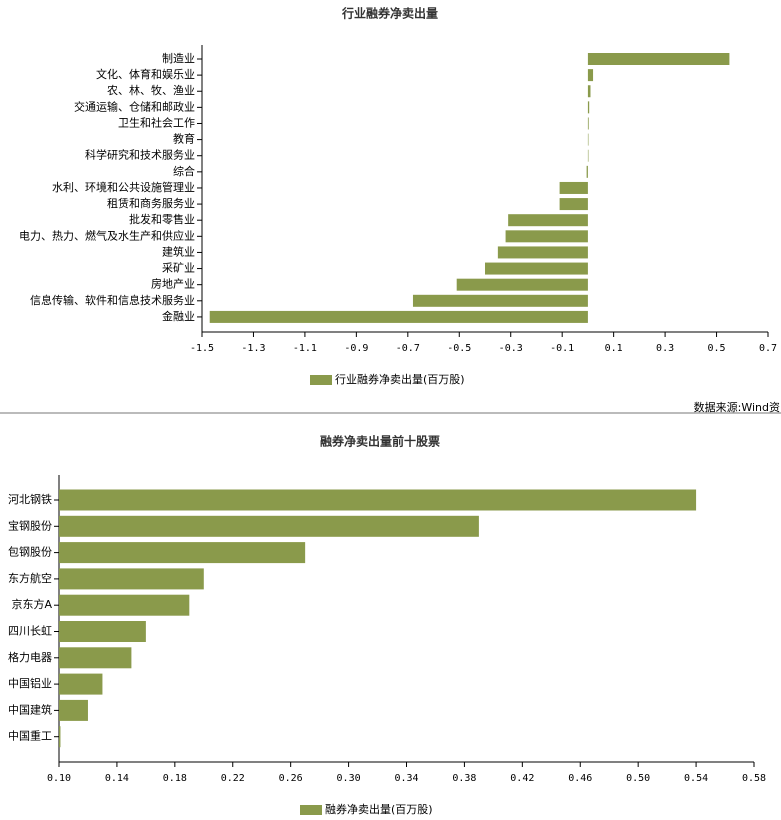 This screenshot has height=820, width=781. What do you see at coordinates (173, 284) in the screenshot?
I see `y-tick-label: 房地产业` at bounding box center [173, 284].